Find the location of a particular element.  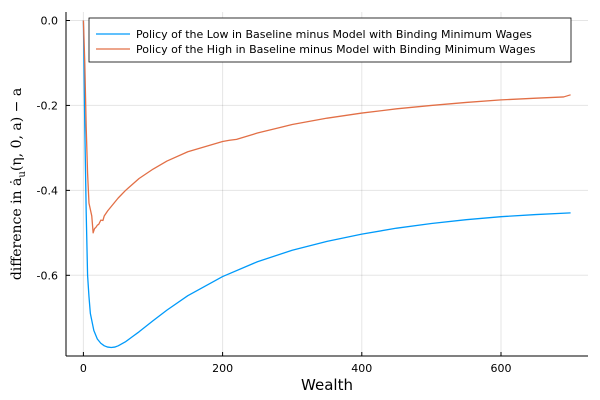

legend-box is located at coordinates (330, 40).